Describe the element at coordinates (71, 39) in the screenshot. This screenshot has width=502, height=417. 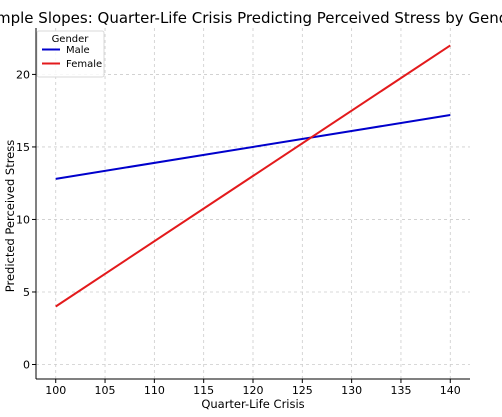
I see `legend-title: Gender` at that location.